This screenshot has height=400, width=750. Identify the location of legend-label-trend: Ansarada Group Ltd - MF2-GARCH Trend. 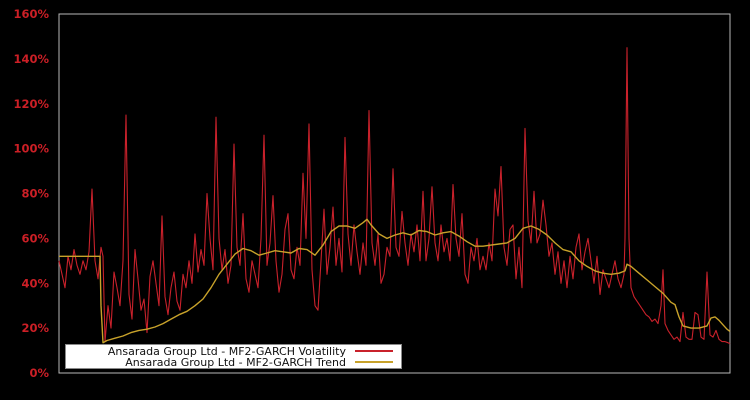
(235, 362).